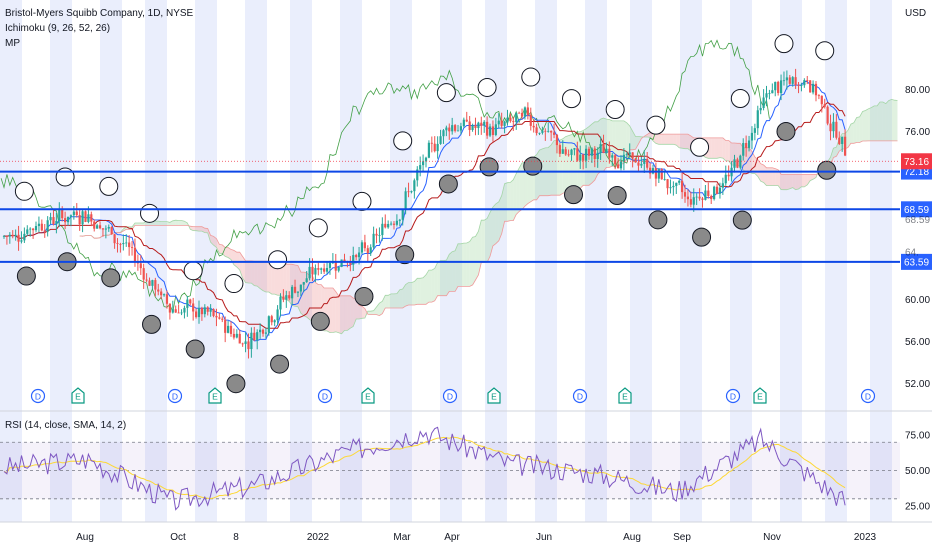 Image resolution: width=932 pixels, height=550 pixels. Describe the element at coordinates (58, 28) in the screenshot. I see `ichimoku-legend: Ichimoku (9, 26, 52, 26)` at that location.